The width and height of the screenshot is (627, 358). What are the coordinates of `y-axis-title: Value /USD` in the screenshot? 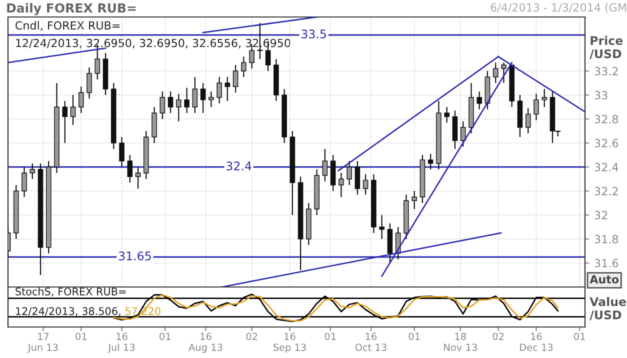 It's located at (608, 308).